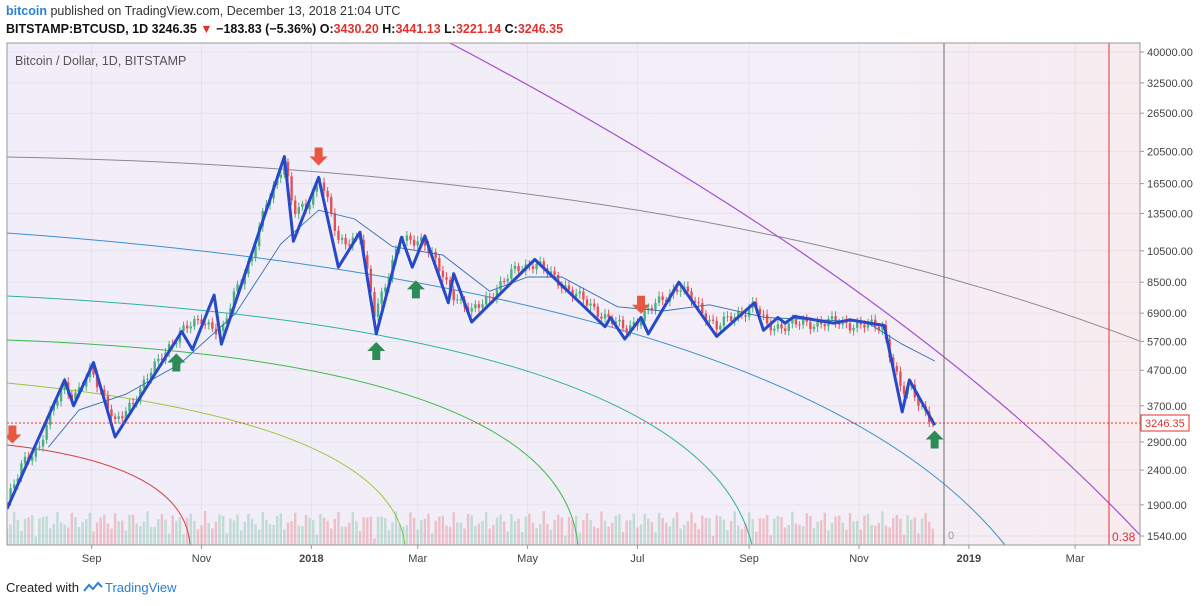 The image size is (1203, 606). What do you see at coordinates (100, 61) in the screenshot?
I see `chart-title: Bitcoin / Dollar, 1D, BITSTAMP` at bounding box center [100, 61].